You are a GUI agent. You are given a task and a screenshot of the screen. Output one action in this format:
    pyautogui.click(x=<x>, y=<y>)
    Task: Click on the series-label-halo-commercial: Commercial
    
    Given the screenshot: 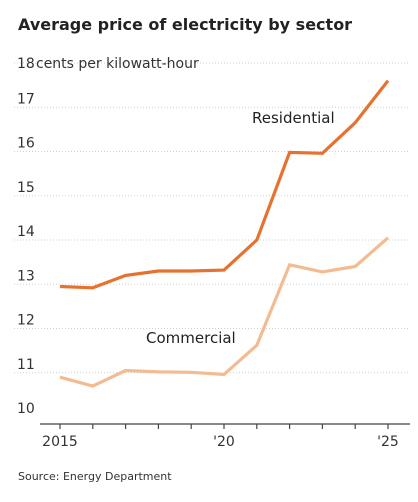 What is the action you would take?
    pyautogui.click(x=191, y=338)
    